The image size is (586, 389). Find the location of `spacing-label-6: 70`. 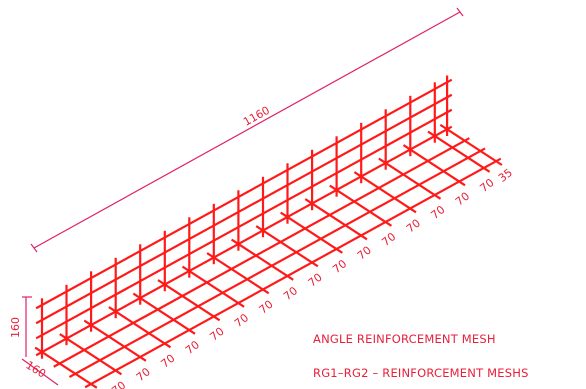

spacing-label-6: 70 is located at coordinates (266, 307).